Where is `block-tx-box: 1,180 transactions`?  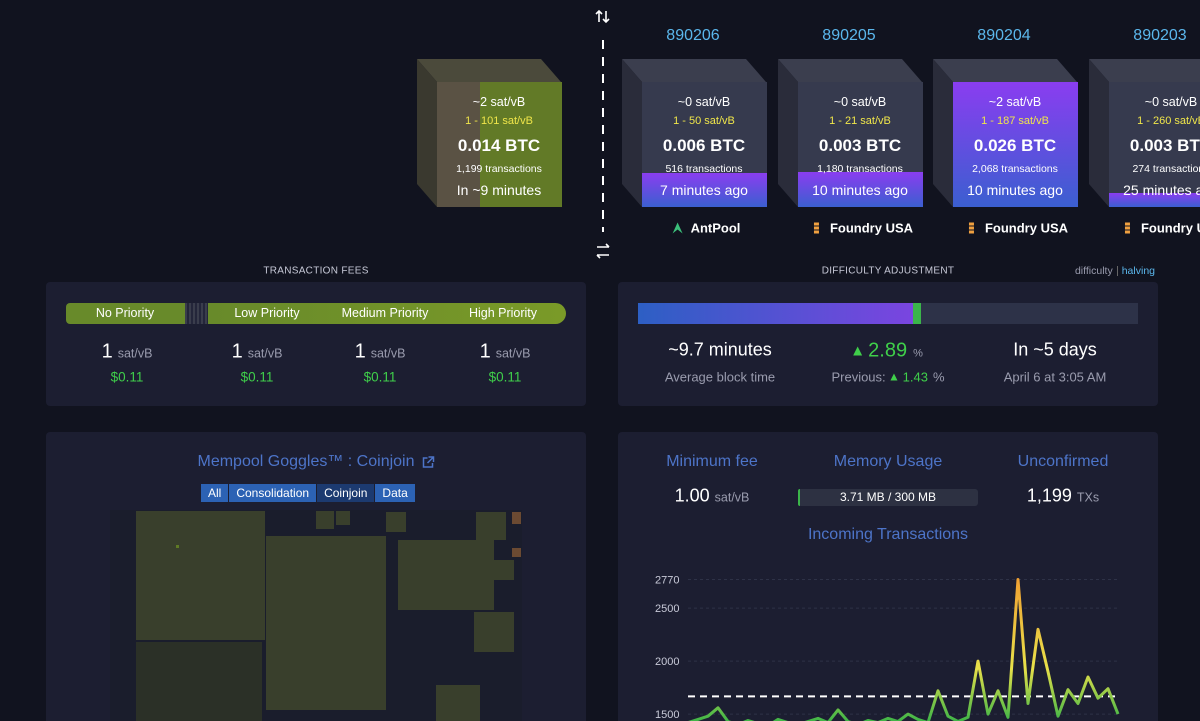
block-tx-box: 1,180 transactions is located at coordinates (860, 169).